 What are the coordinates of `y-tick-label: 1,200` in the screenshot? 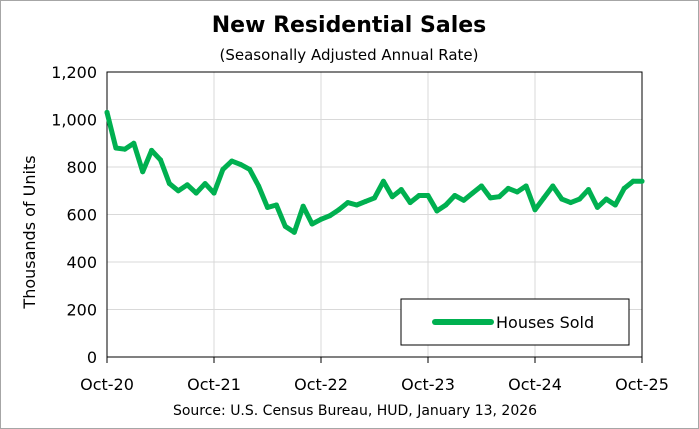 It's located at (74, 72).